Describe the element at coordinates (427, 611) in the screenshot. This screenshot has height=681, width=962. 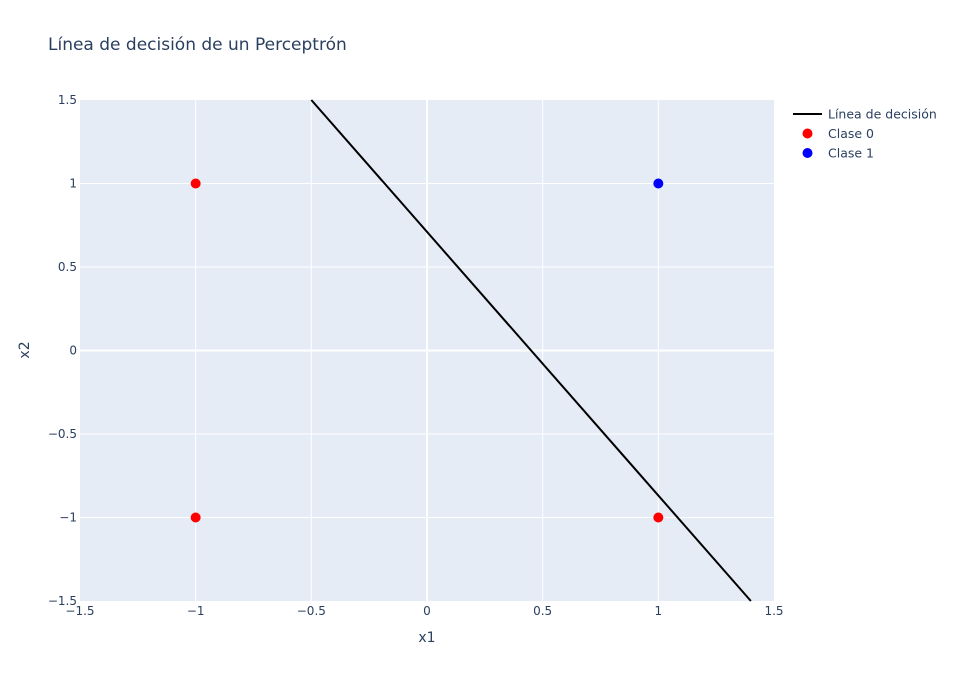
I see `x-tick-label: 0` at that location.